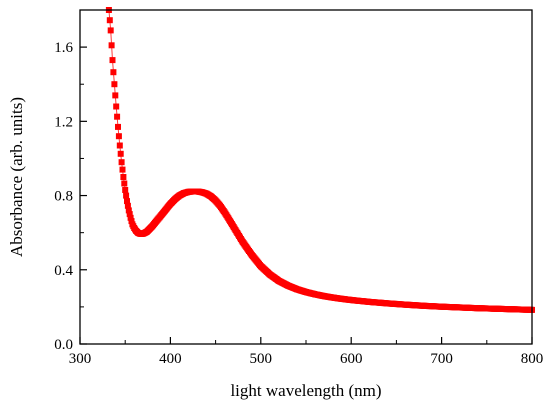 Image resolution: width=550 pixels, height=407 pixels. Describe the element at coordinates (261, 359) in the screenshot. I see `x-tick-label: 500` at that location.